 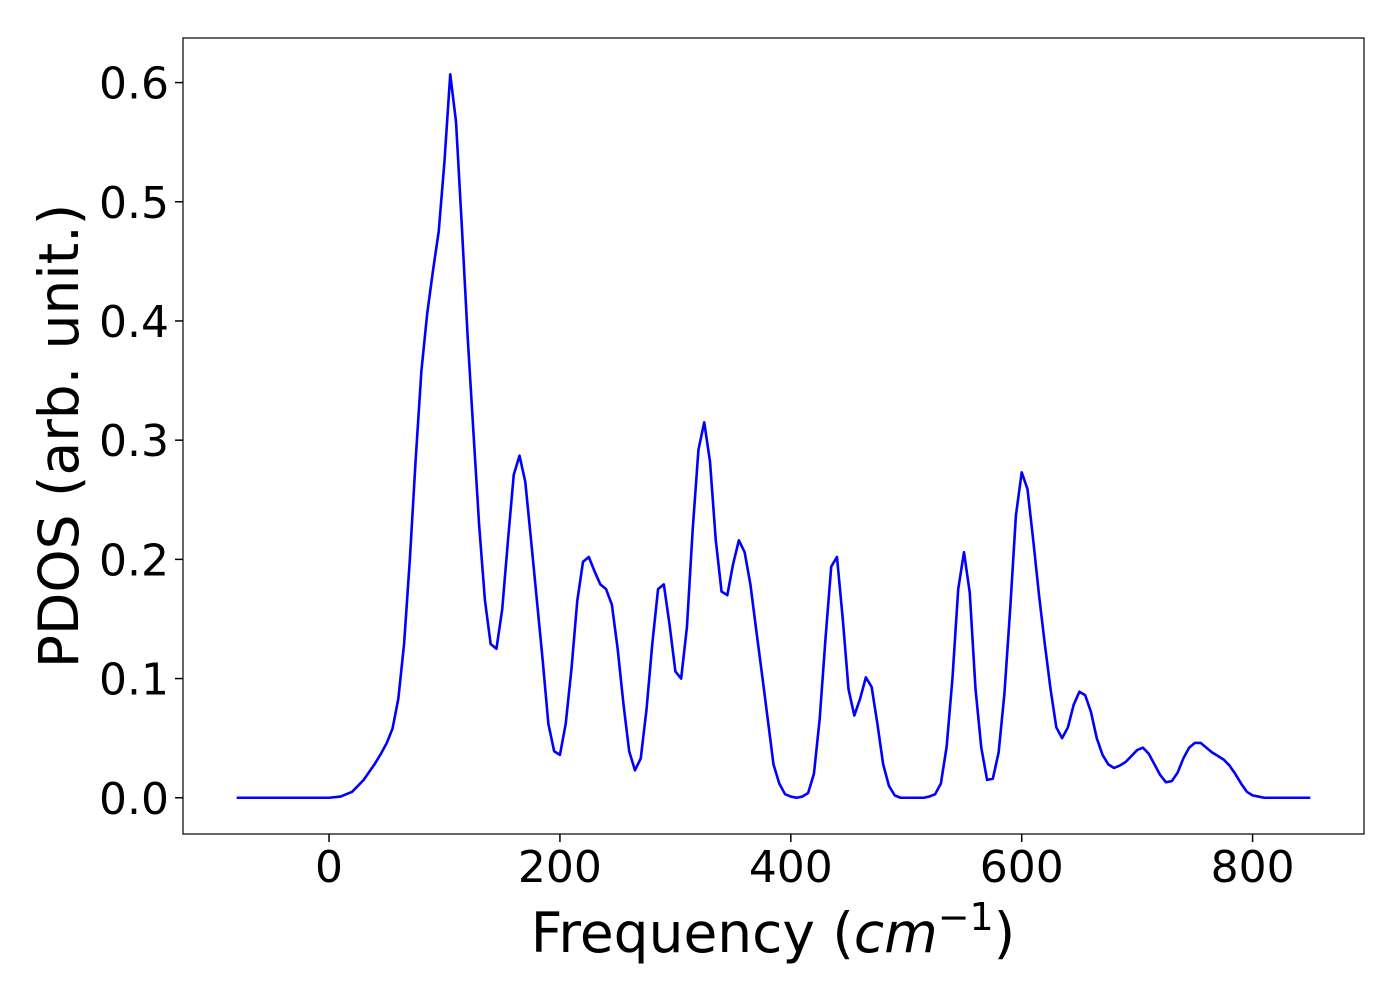 I want to click on x-tick-label: 800, so click(x=1253, y=867).